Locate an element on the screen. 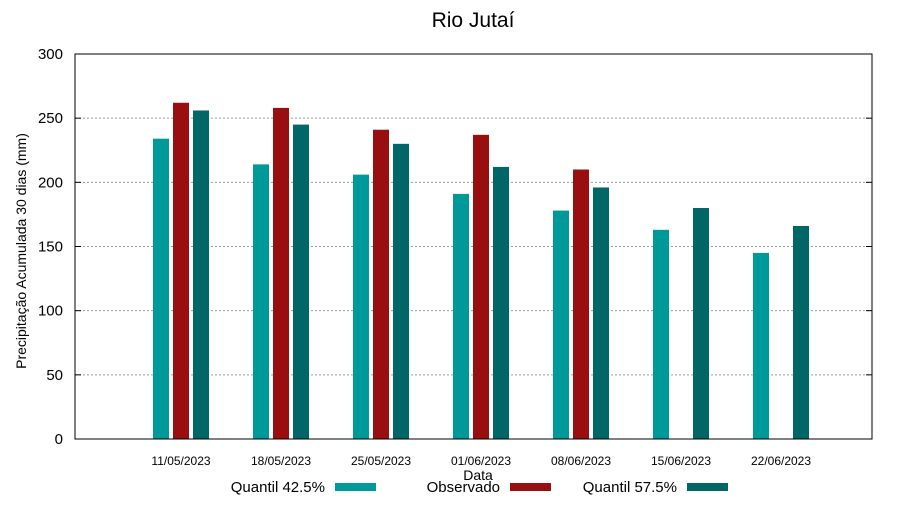 This screenshot has height=505, width=900. y-tick-label: 150 is located at coordinates (50, 247).